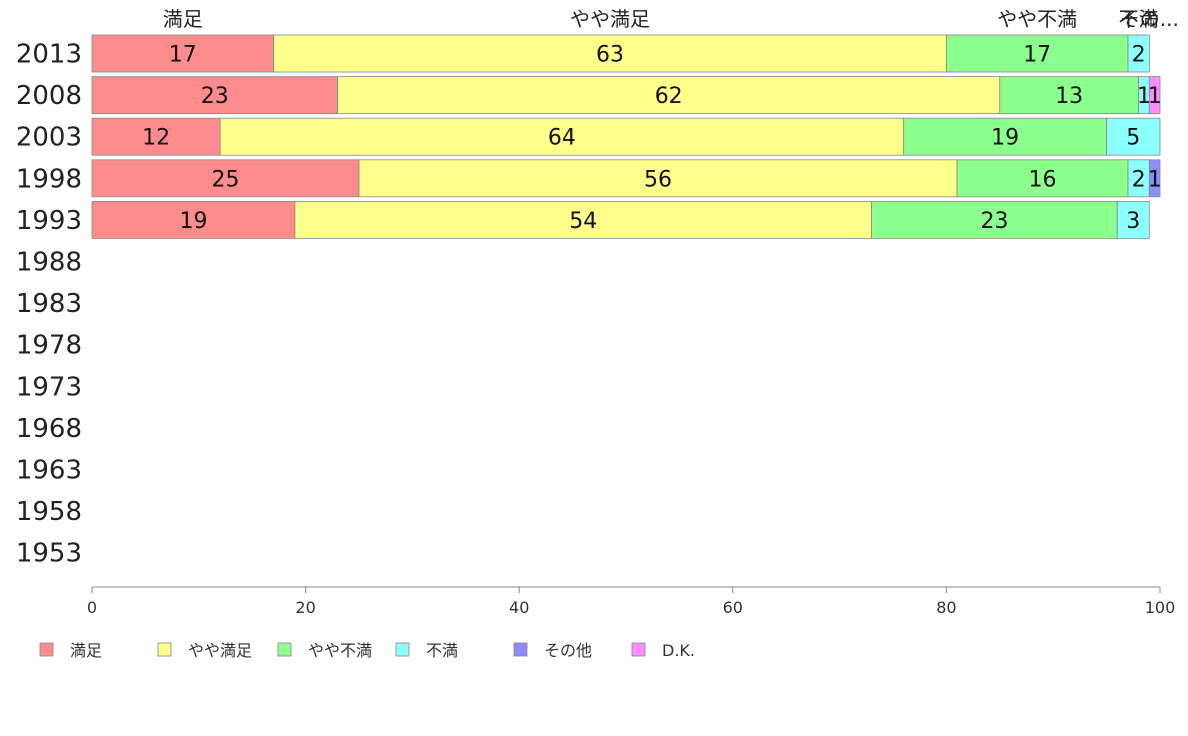 The image size is (1188, 736). I want to click on legend-label: やや不満, so click(340, 650).